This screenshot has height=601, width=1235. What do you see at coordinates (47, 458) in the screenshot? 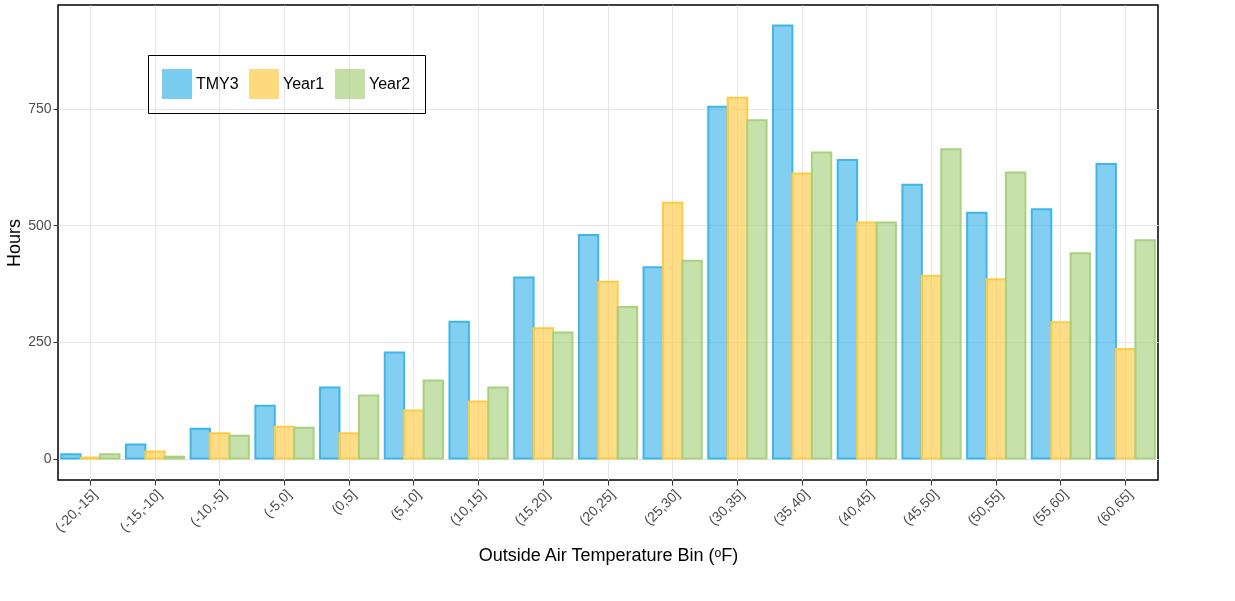
I see `y-tick-label: 0` at bounding box center [47, 458].